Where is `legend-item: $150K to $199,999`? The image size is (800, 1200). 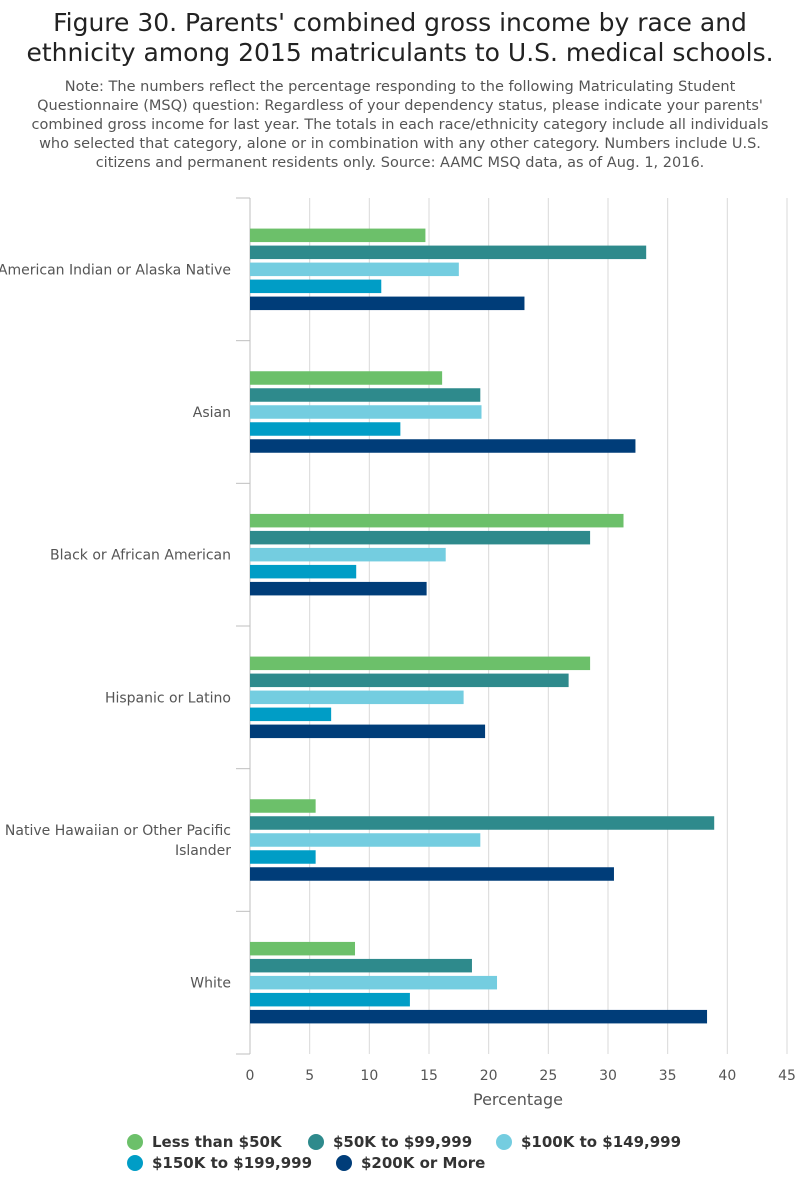 legend-item: $150K to $199,999 is located at coordinates (219, 1163).